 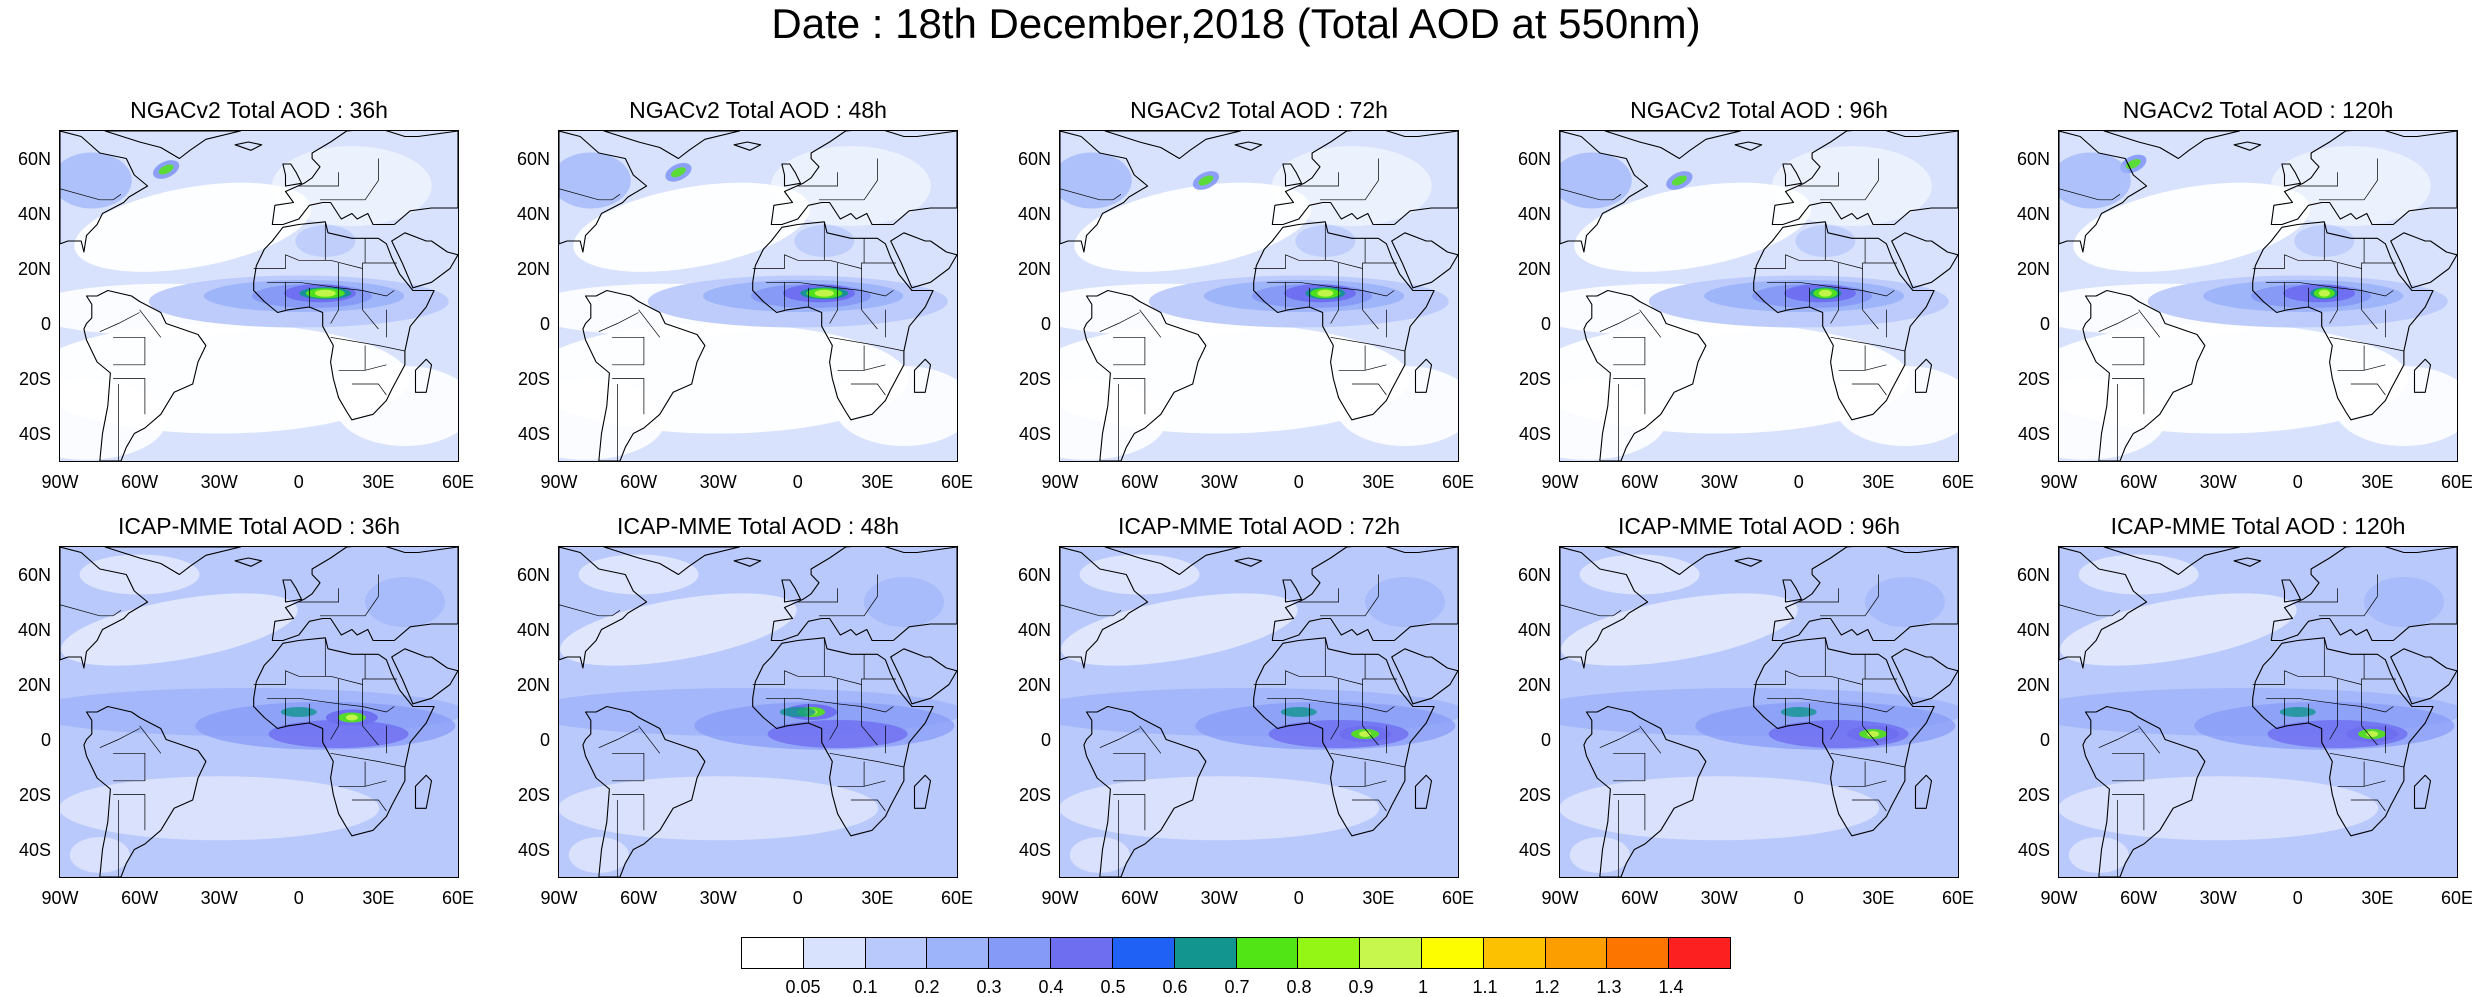 I want to click on panel-title: ICAP-MME Total AOD : 72h, so click(x=1259, y=526).